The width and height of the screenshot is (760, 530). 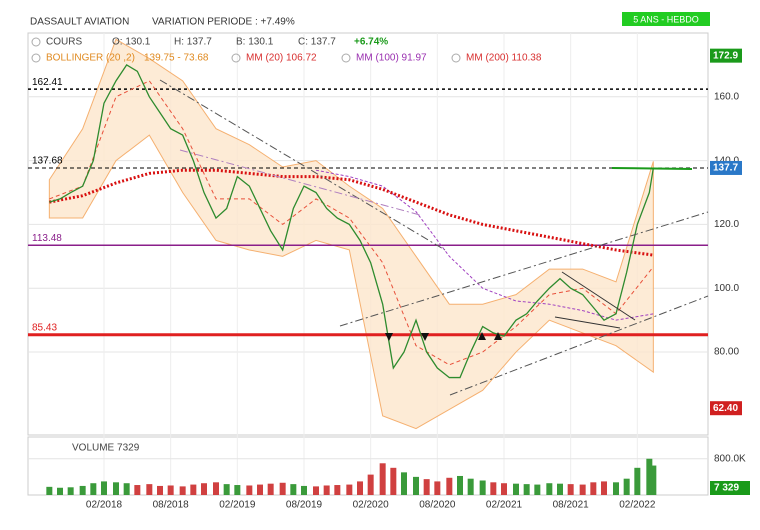 I want to click on y-tick-label: 160.0, so click(x=726, y=96).